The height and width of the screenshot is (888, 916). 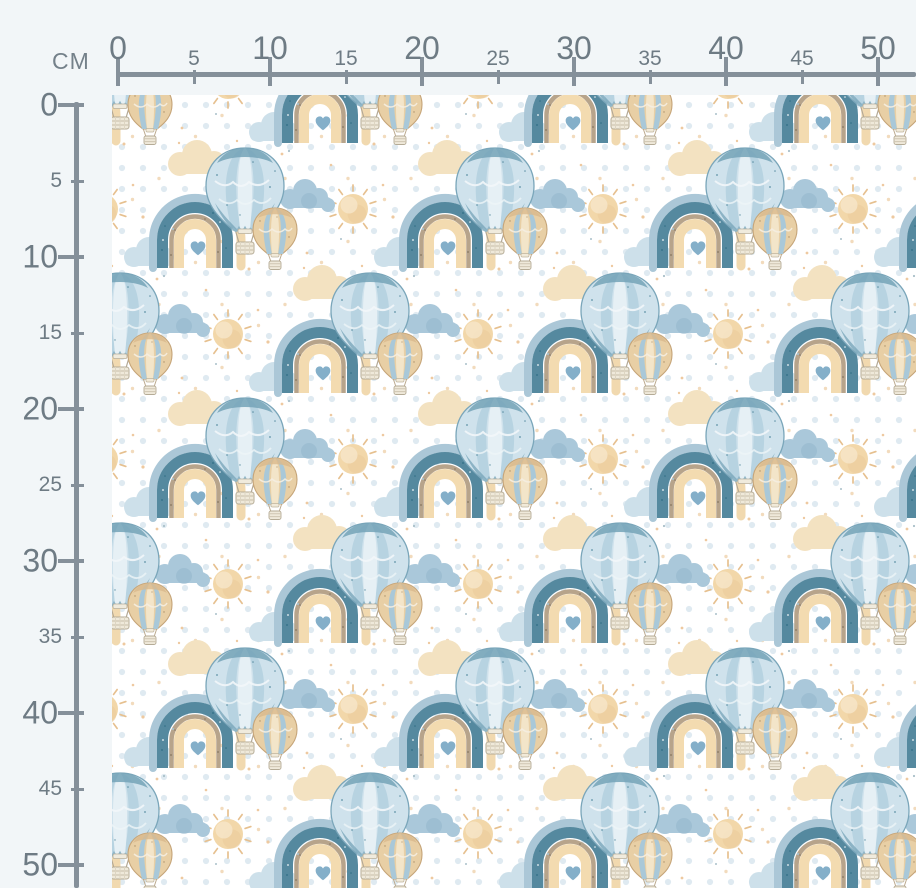 What do you see at coordinates (516, 74) in the screenshot?
I see `horizontal-ruler-line` at bounding box center [516, 74].